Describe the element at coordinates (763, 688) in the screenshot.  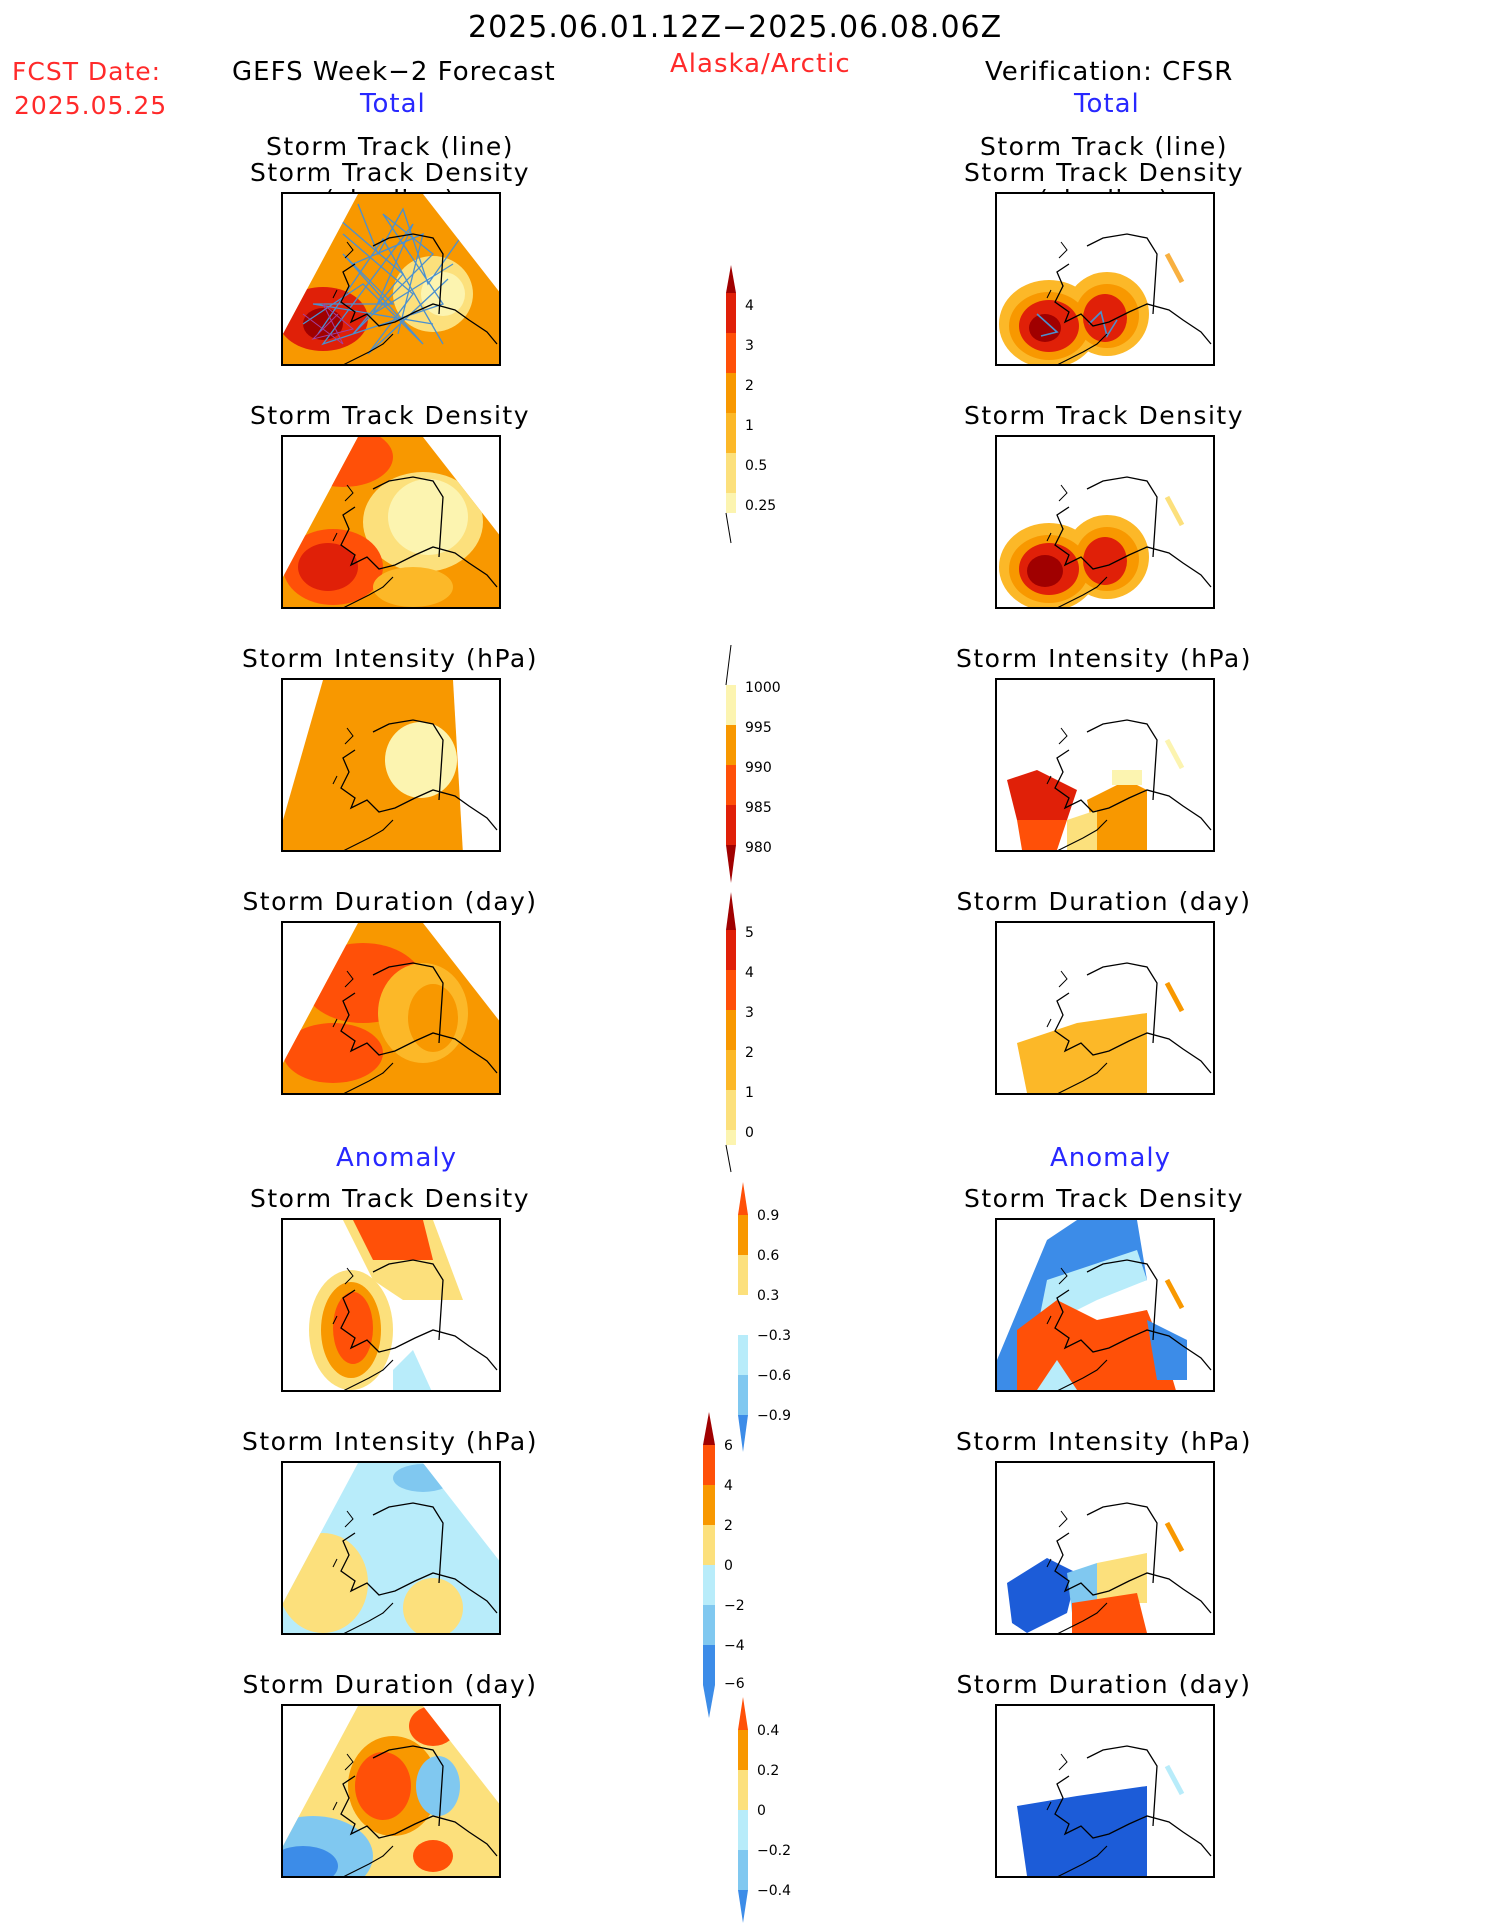
I see `colorbar-tick-label: 1000` at that location.